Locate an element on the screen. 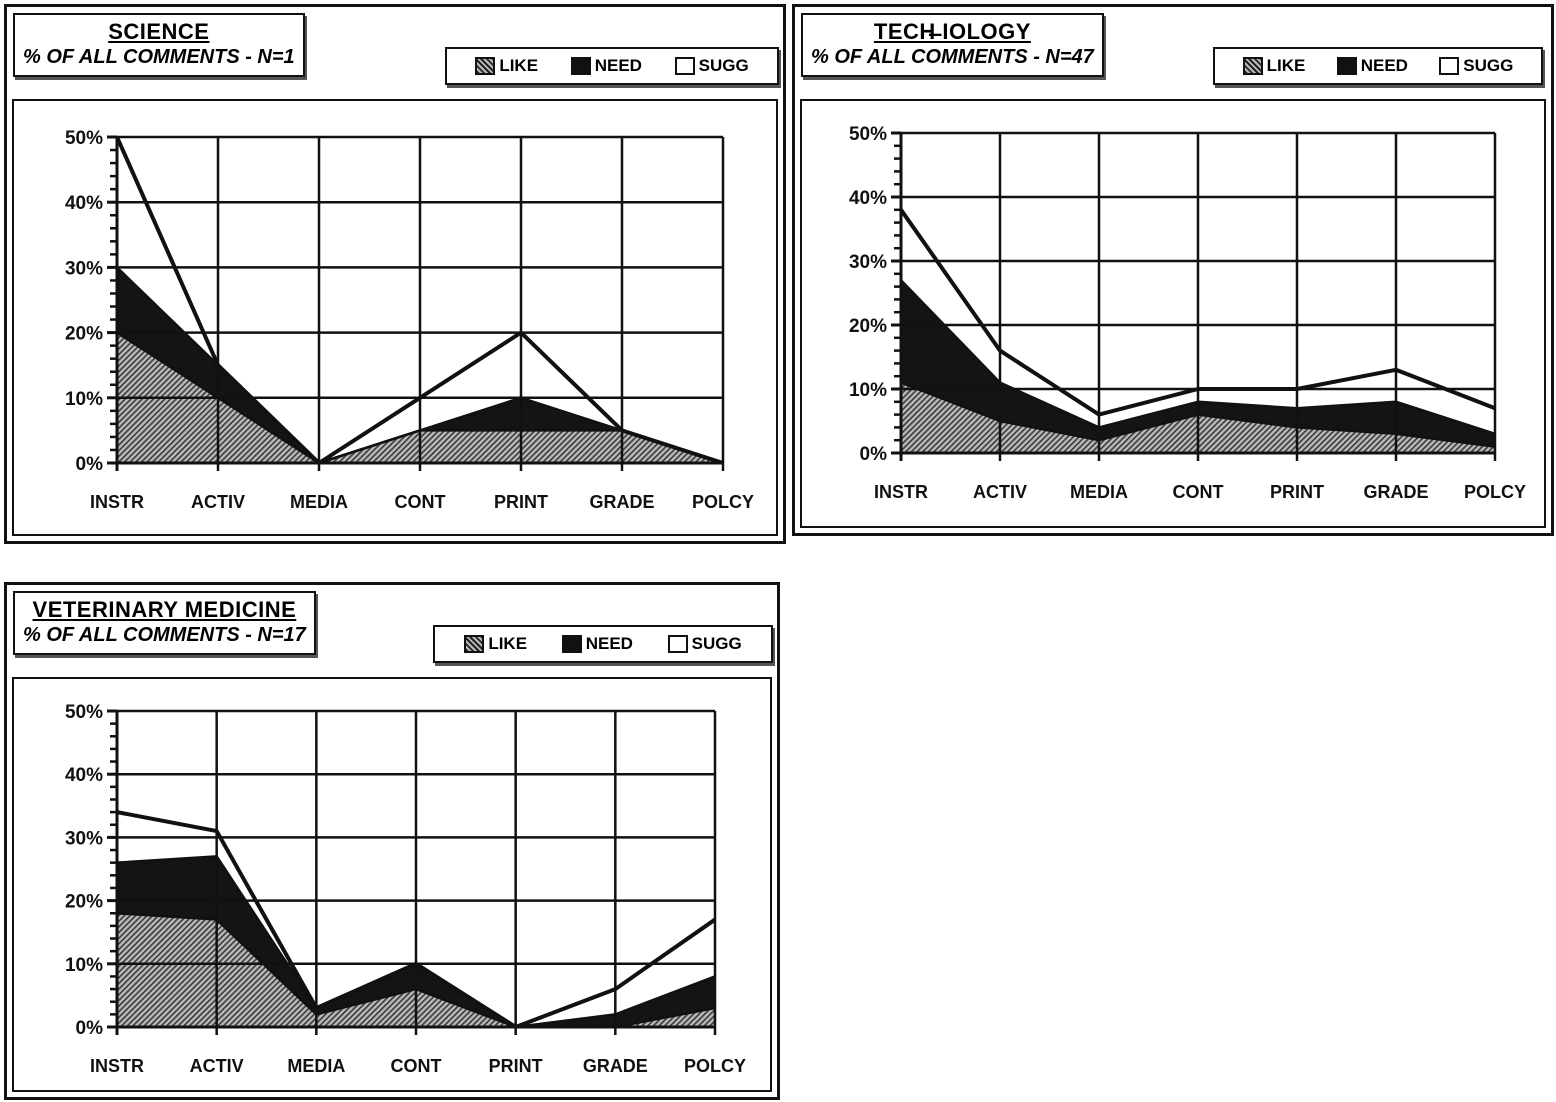 This screenshot has height=1102, width=1556. chart-title: VETERINARY MEDICINE is located at coordinates (164, 609).